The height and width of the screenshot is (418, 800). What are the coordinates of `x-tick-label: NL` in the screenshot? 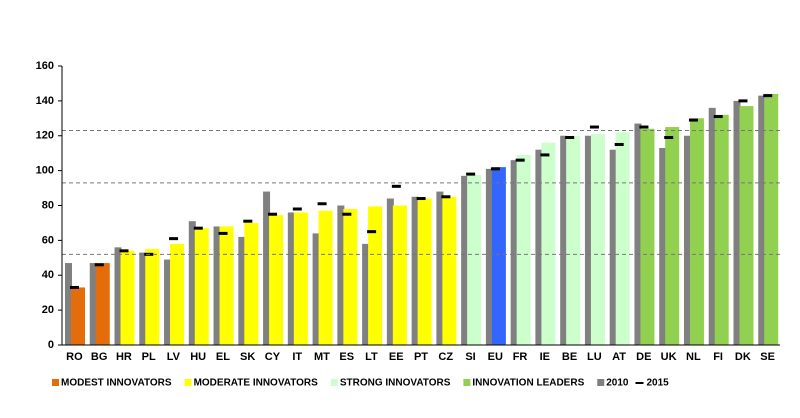 It's located at (693, 357).